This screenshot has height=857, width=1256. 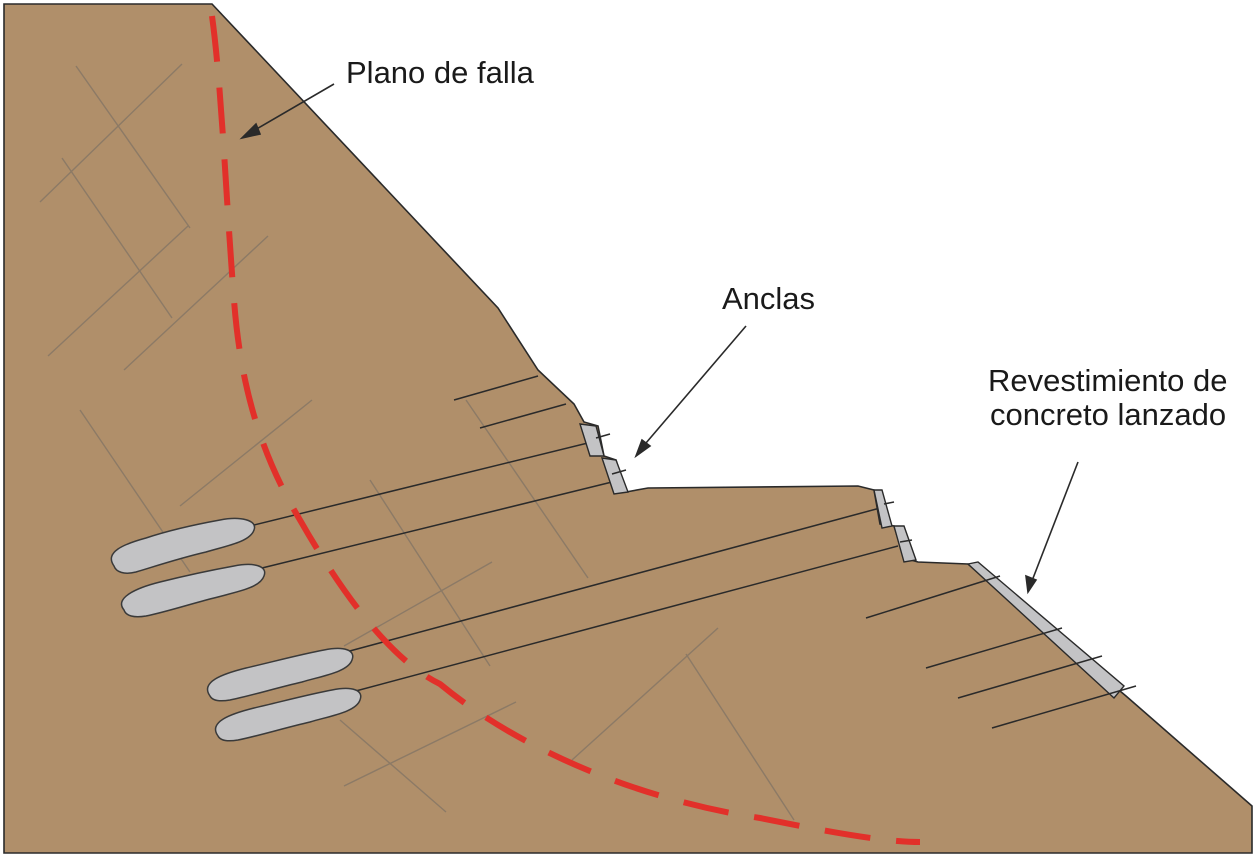 What do you see at coordinates (236, 629) in the screenshot?
I see `grout-bulbs` at bounding box center [236, 629].